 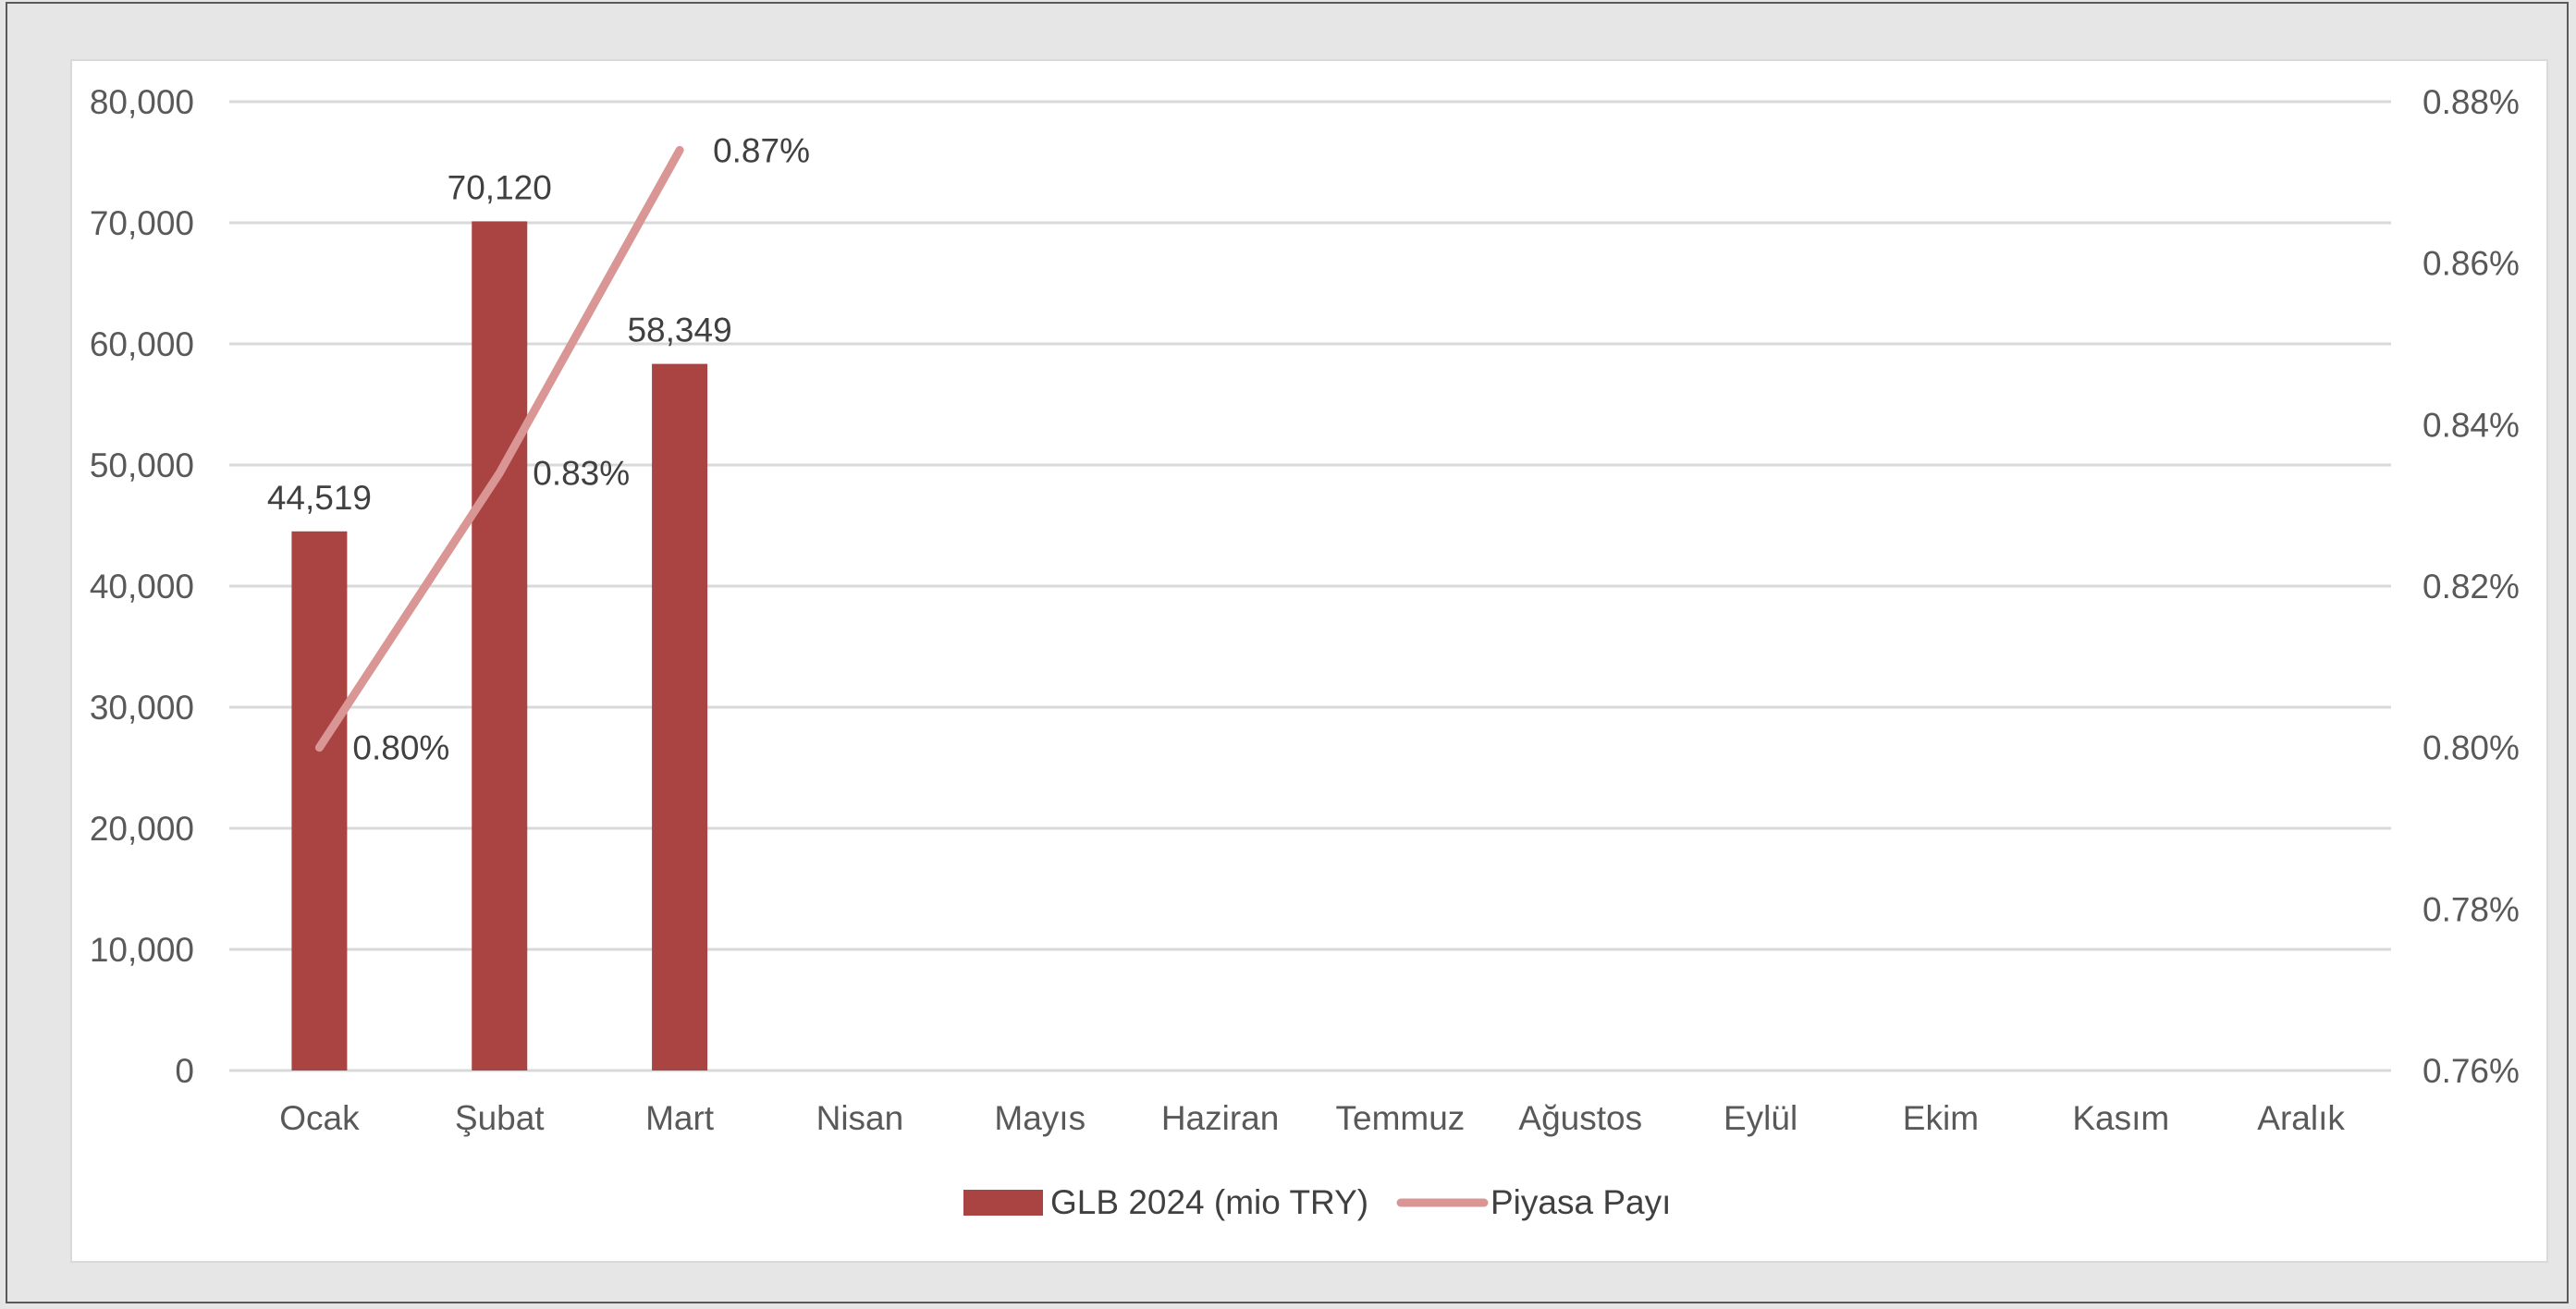 What do you see at coordinates (2471, 748) in the screenshot?
I see `right-tick-label: 0.80%` at bounding box center [2471, 748].